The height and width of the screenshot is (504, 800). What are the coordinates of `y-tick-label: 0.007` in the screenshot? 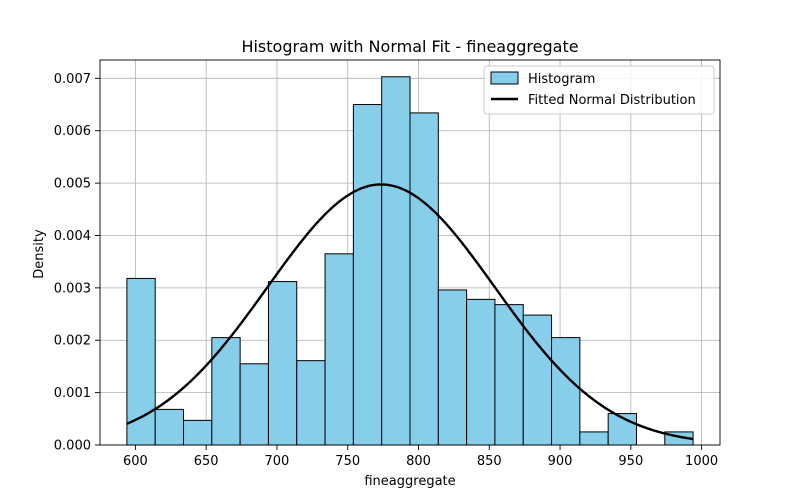 It's located at (72, 79).